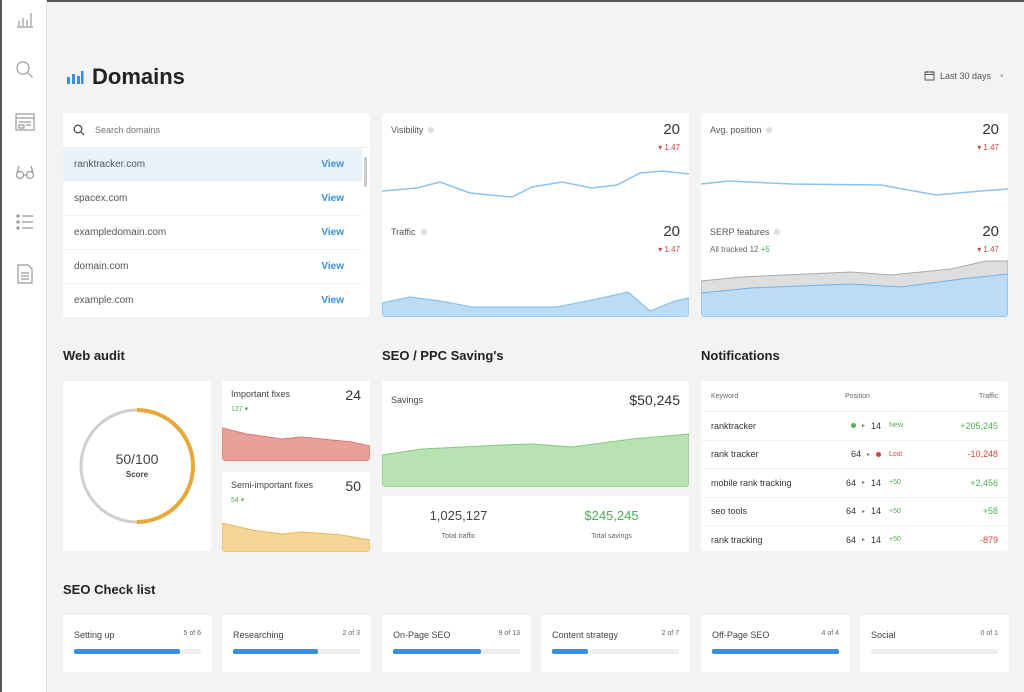  I want to click on semi-important-fixes-delta: 54 ▾, so click(238, 500).